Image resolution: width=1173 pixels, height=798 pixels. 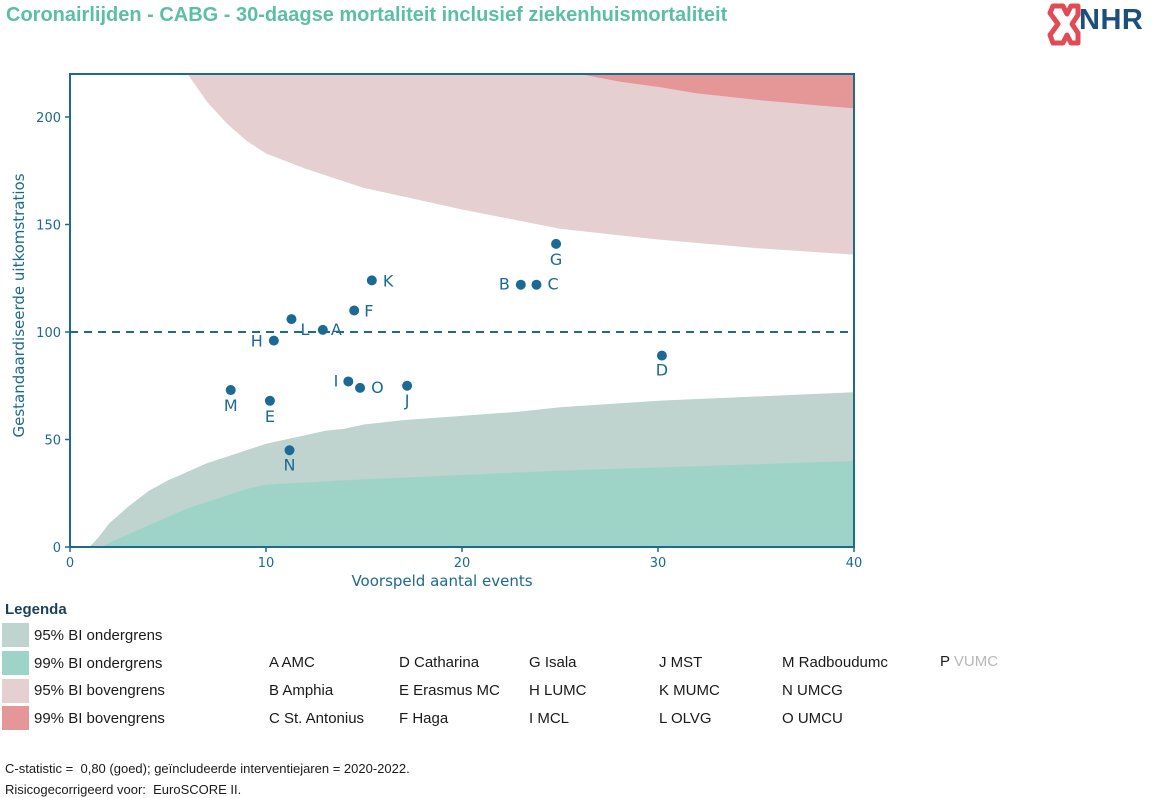 I want to click on hospital-N: N UMCG, so click(x=812, y=690).